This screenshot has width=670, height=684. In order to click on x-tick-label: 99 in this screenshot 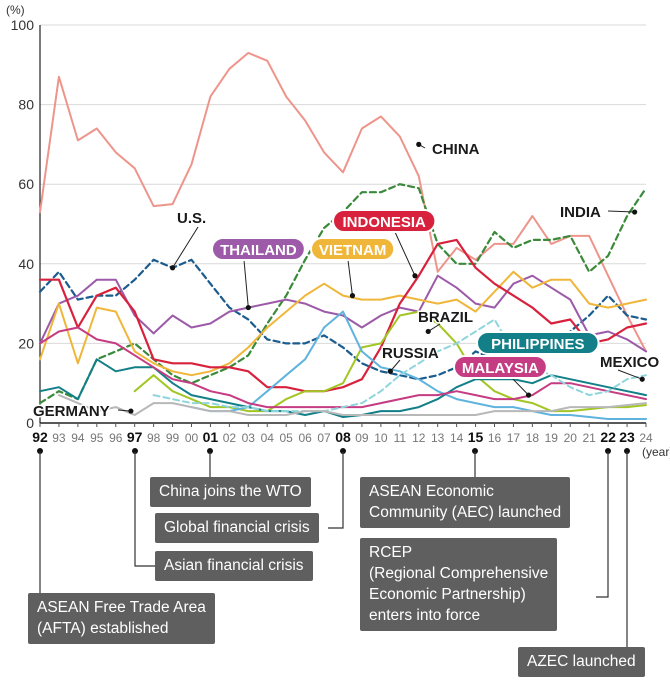, I will do `click(173, 438)`.